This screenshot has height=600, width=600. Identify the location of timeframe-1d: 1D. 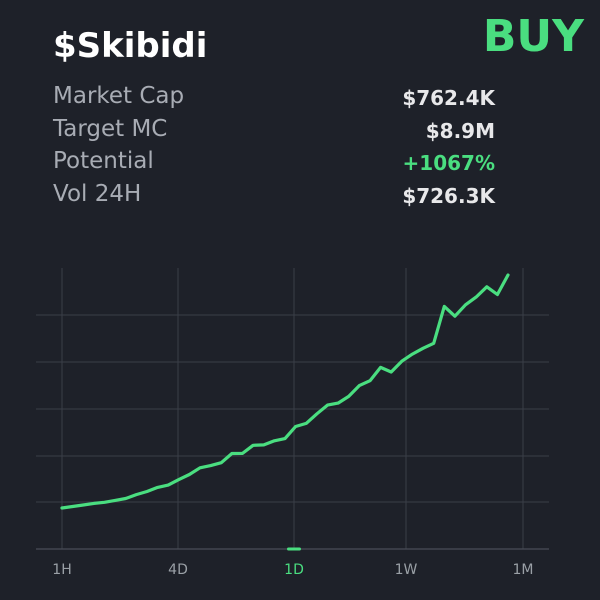
(294, 570).